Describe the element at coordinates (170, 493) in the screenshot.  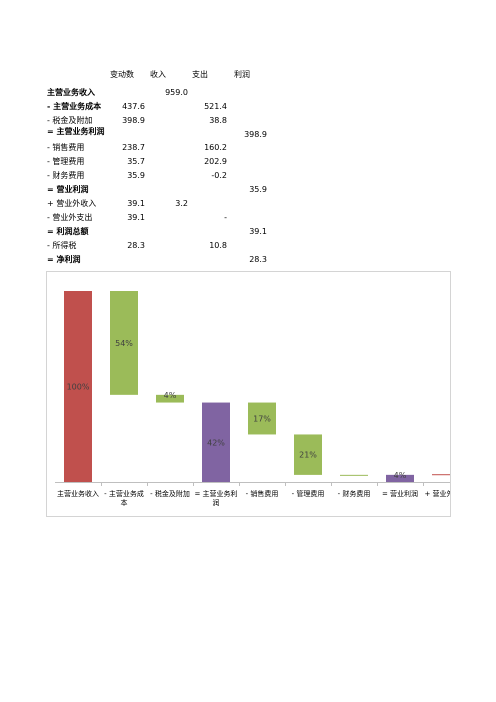
I see `x-axis-tick-label: - 税金及附加` at that location.